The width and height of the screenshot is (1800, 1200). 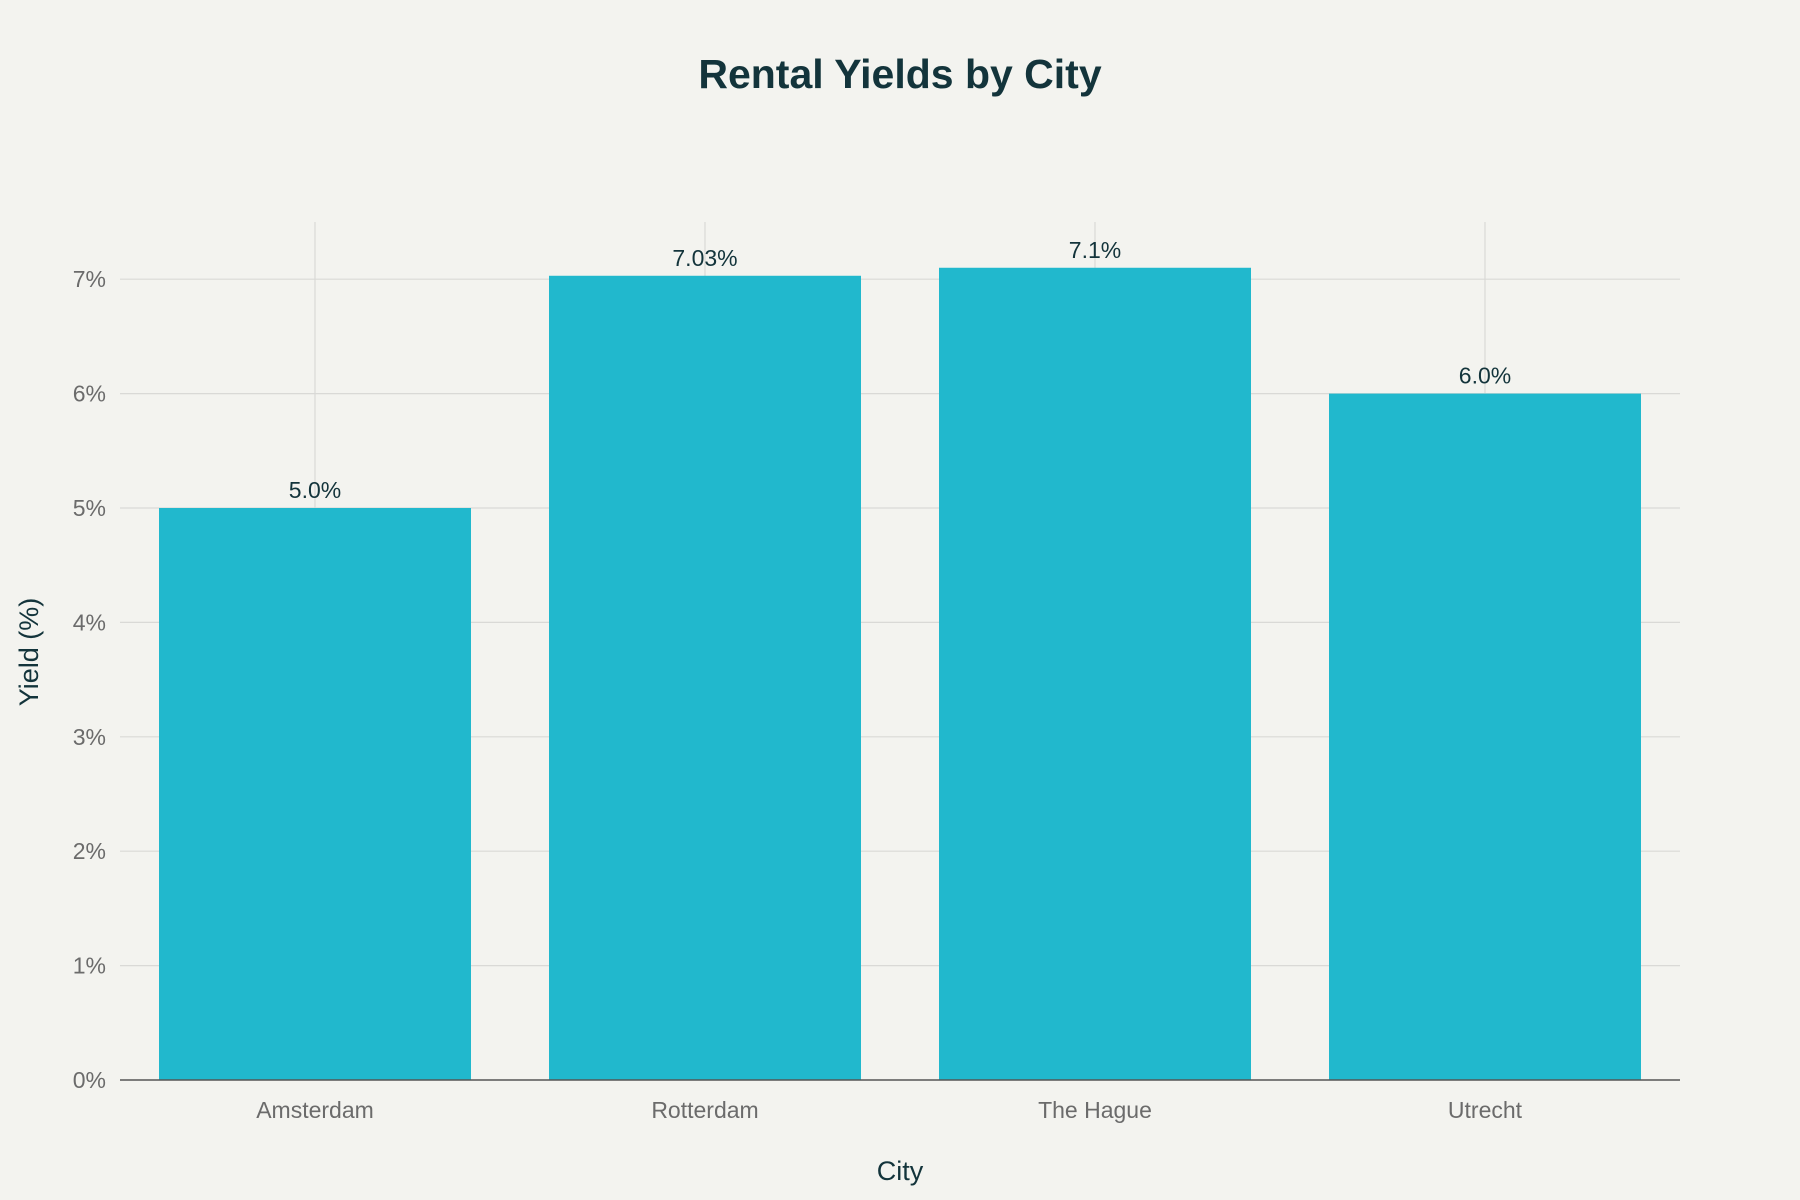 What do you see at coordinates (315, 490) in the screenshot?
I see `data-label: 5.0%` at bounding box center [315, 490].